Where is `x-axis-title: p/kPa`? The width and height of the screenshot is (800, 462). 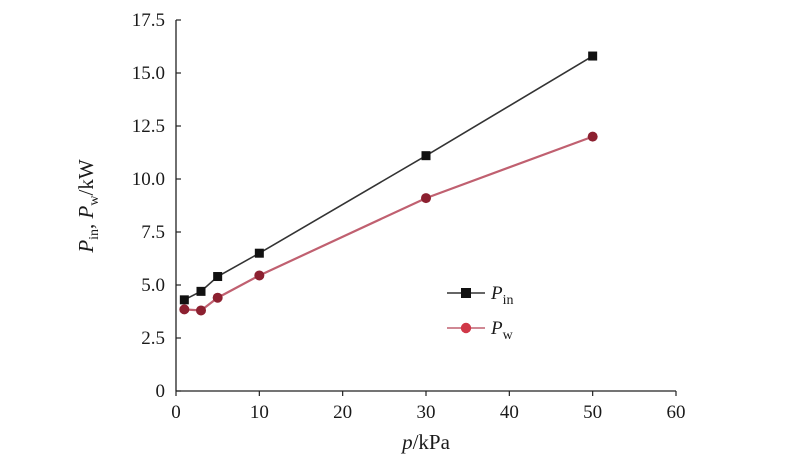
x-axis-title: p/kPa is located at coordinates (425, 442).